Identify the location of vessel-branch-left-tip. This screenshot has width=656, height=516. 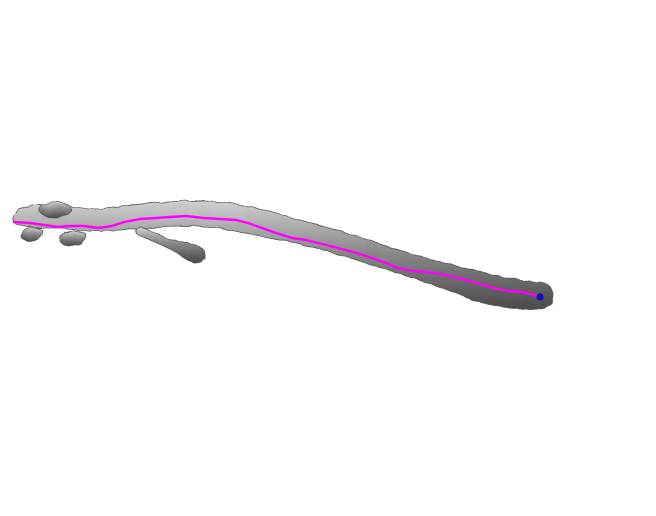
(31, 234).